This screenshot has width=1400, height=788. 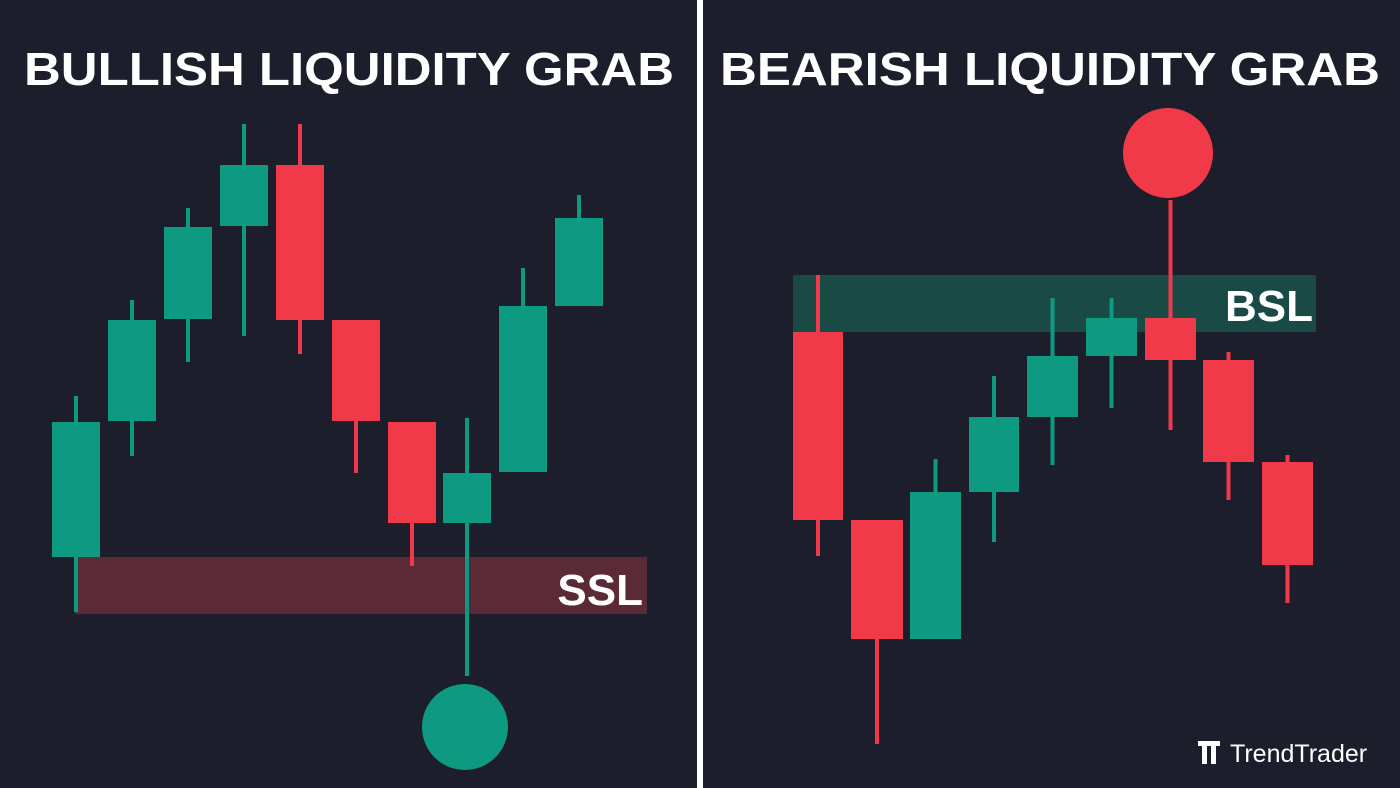 I want to click on divider, so click(x=700, y=394).